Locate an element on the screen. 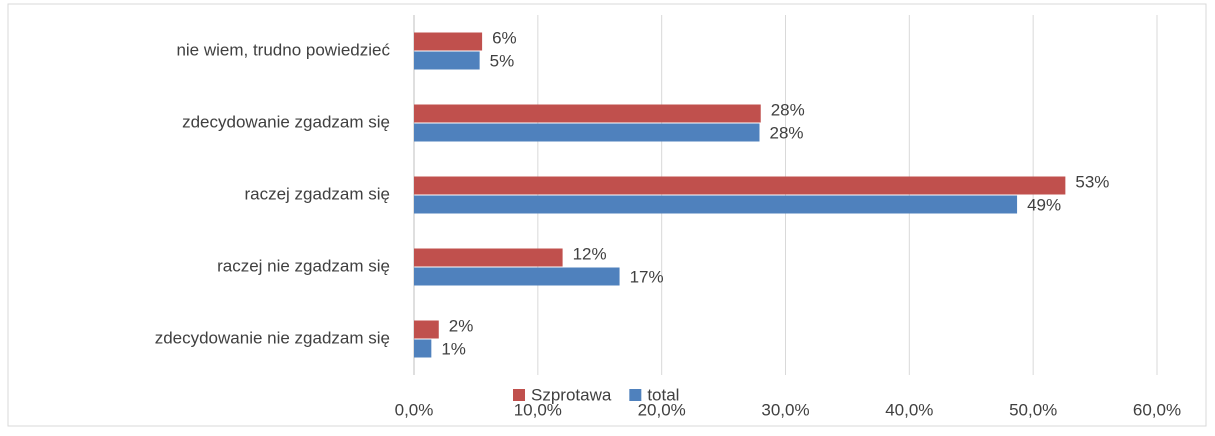 The image size is (1215, 436). category-label: raczej nie zgadzam się is located at coordinates (303, 265).